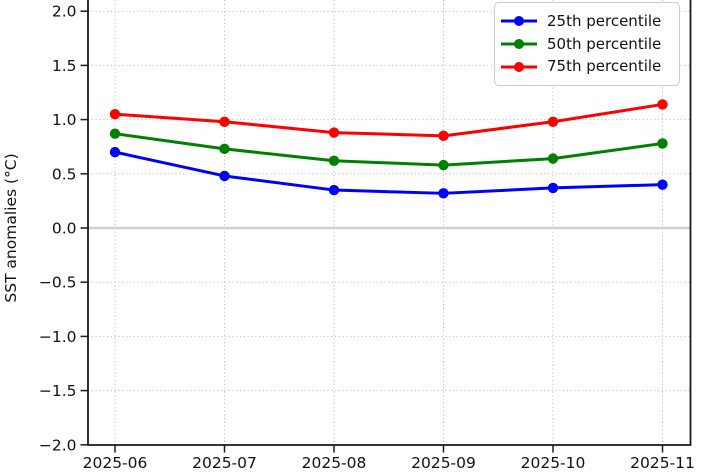  What do you see at coordinates (58, 283) in the screenshot?
I see `y-tick-label: −0.5` at bounding box center [58, 283].